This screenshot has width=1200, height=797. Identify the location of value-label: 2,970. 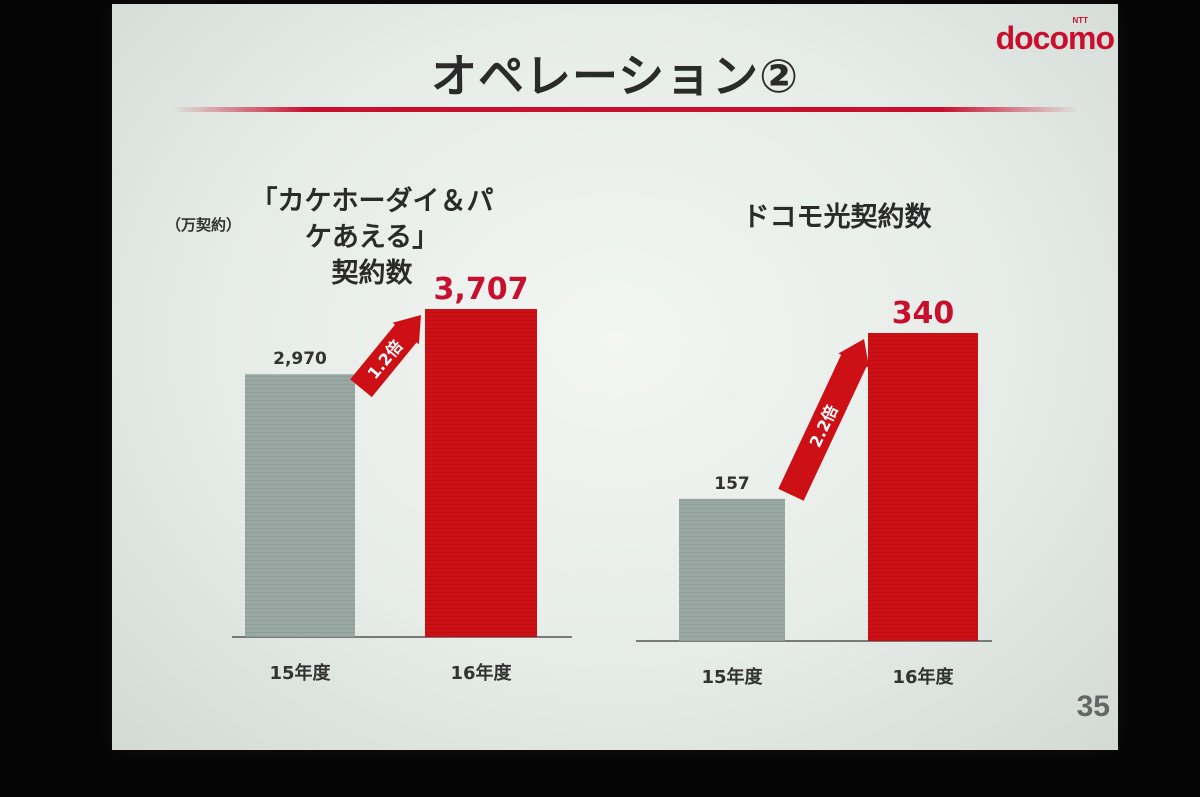
(300, 359).